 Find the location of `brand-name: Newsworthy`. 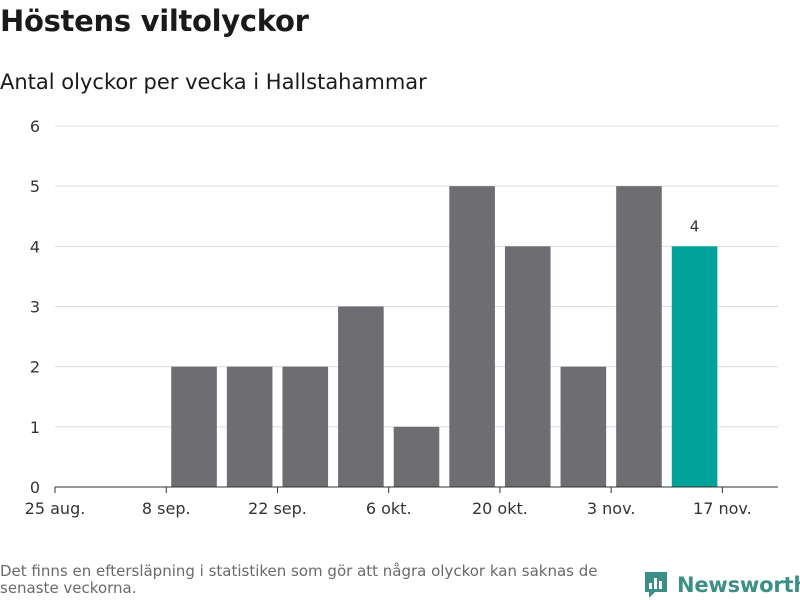

brand-name: Newsworthy is located at coordinates (738, 585).